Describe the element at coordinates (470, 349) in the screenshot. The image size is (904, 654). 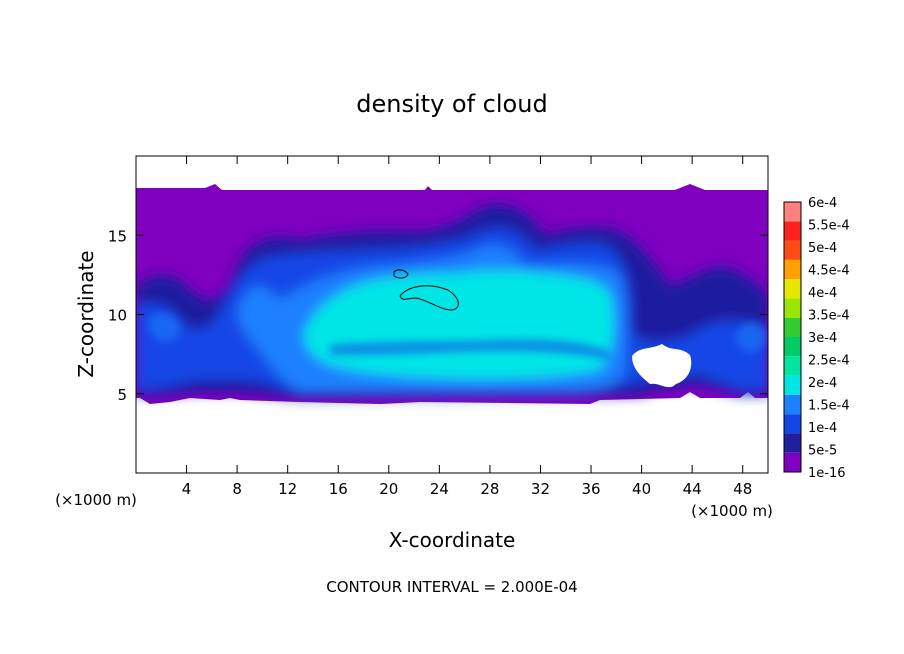
I see `layer-streak` at that location.